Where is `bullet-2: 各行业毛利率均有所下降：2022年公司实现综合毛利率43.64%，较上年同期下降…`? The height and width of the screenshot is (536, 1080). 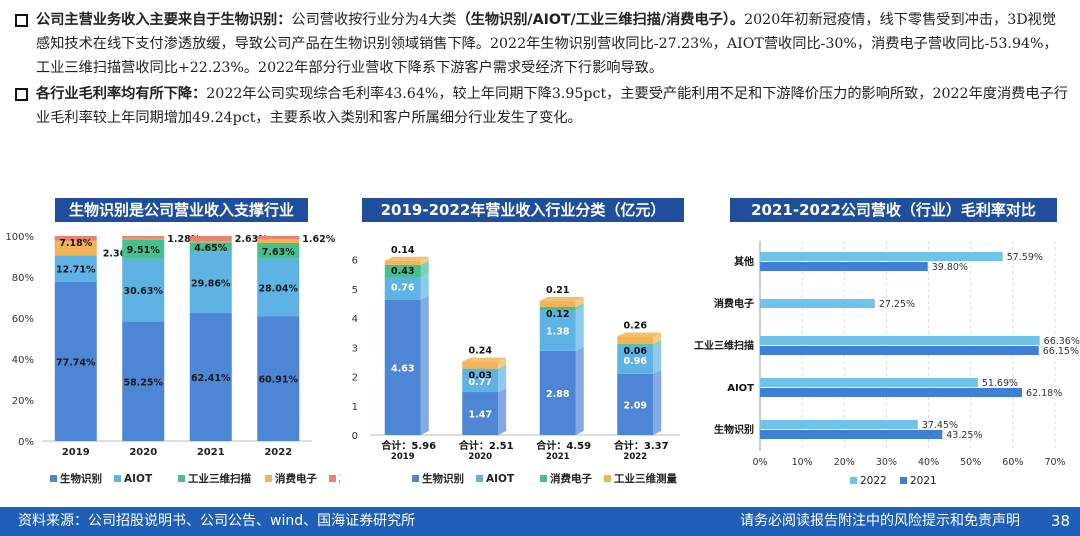
bullet-2: 各行业毛利率均有所下降：2022年公司实现综合毛利率43.64%，较上年同期下降… is located at coordinates (542, 106).